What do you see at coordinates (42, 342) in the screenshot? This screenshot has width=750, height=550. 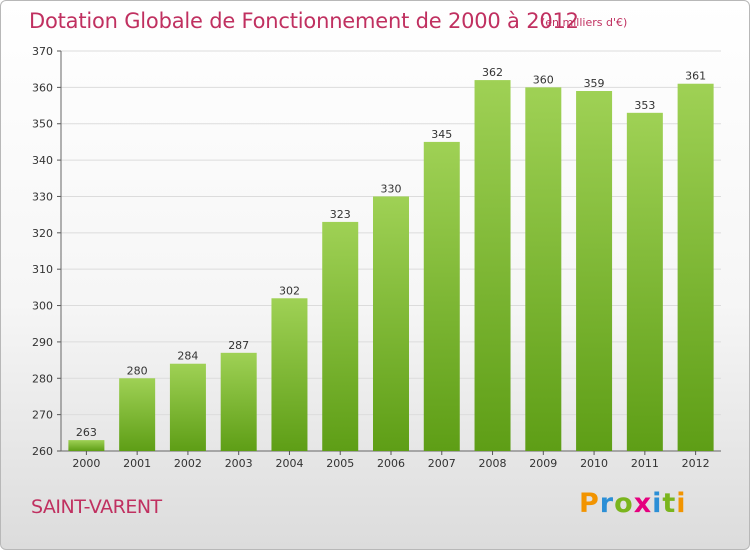 I see `y-tick-label: 290` at bounding box center [42, 342].